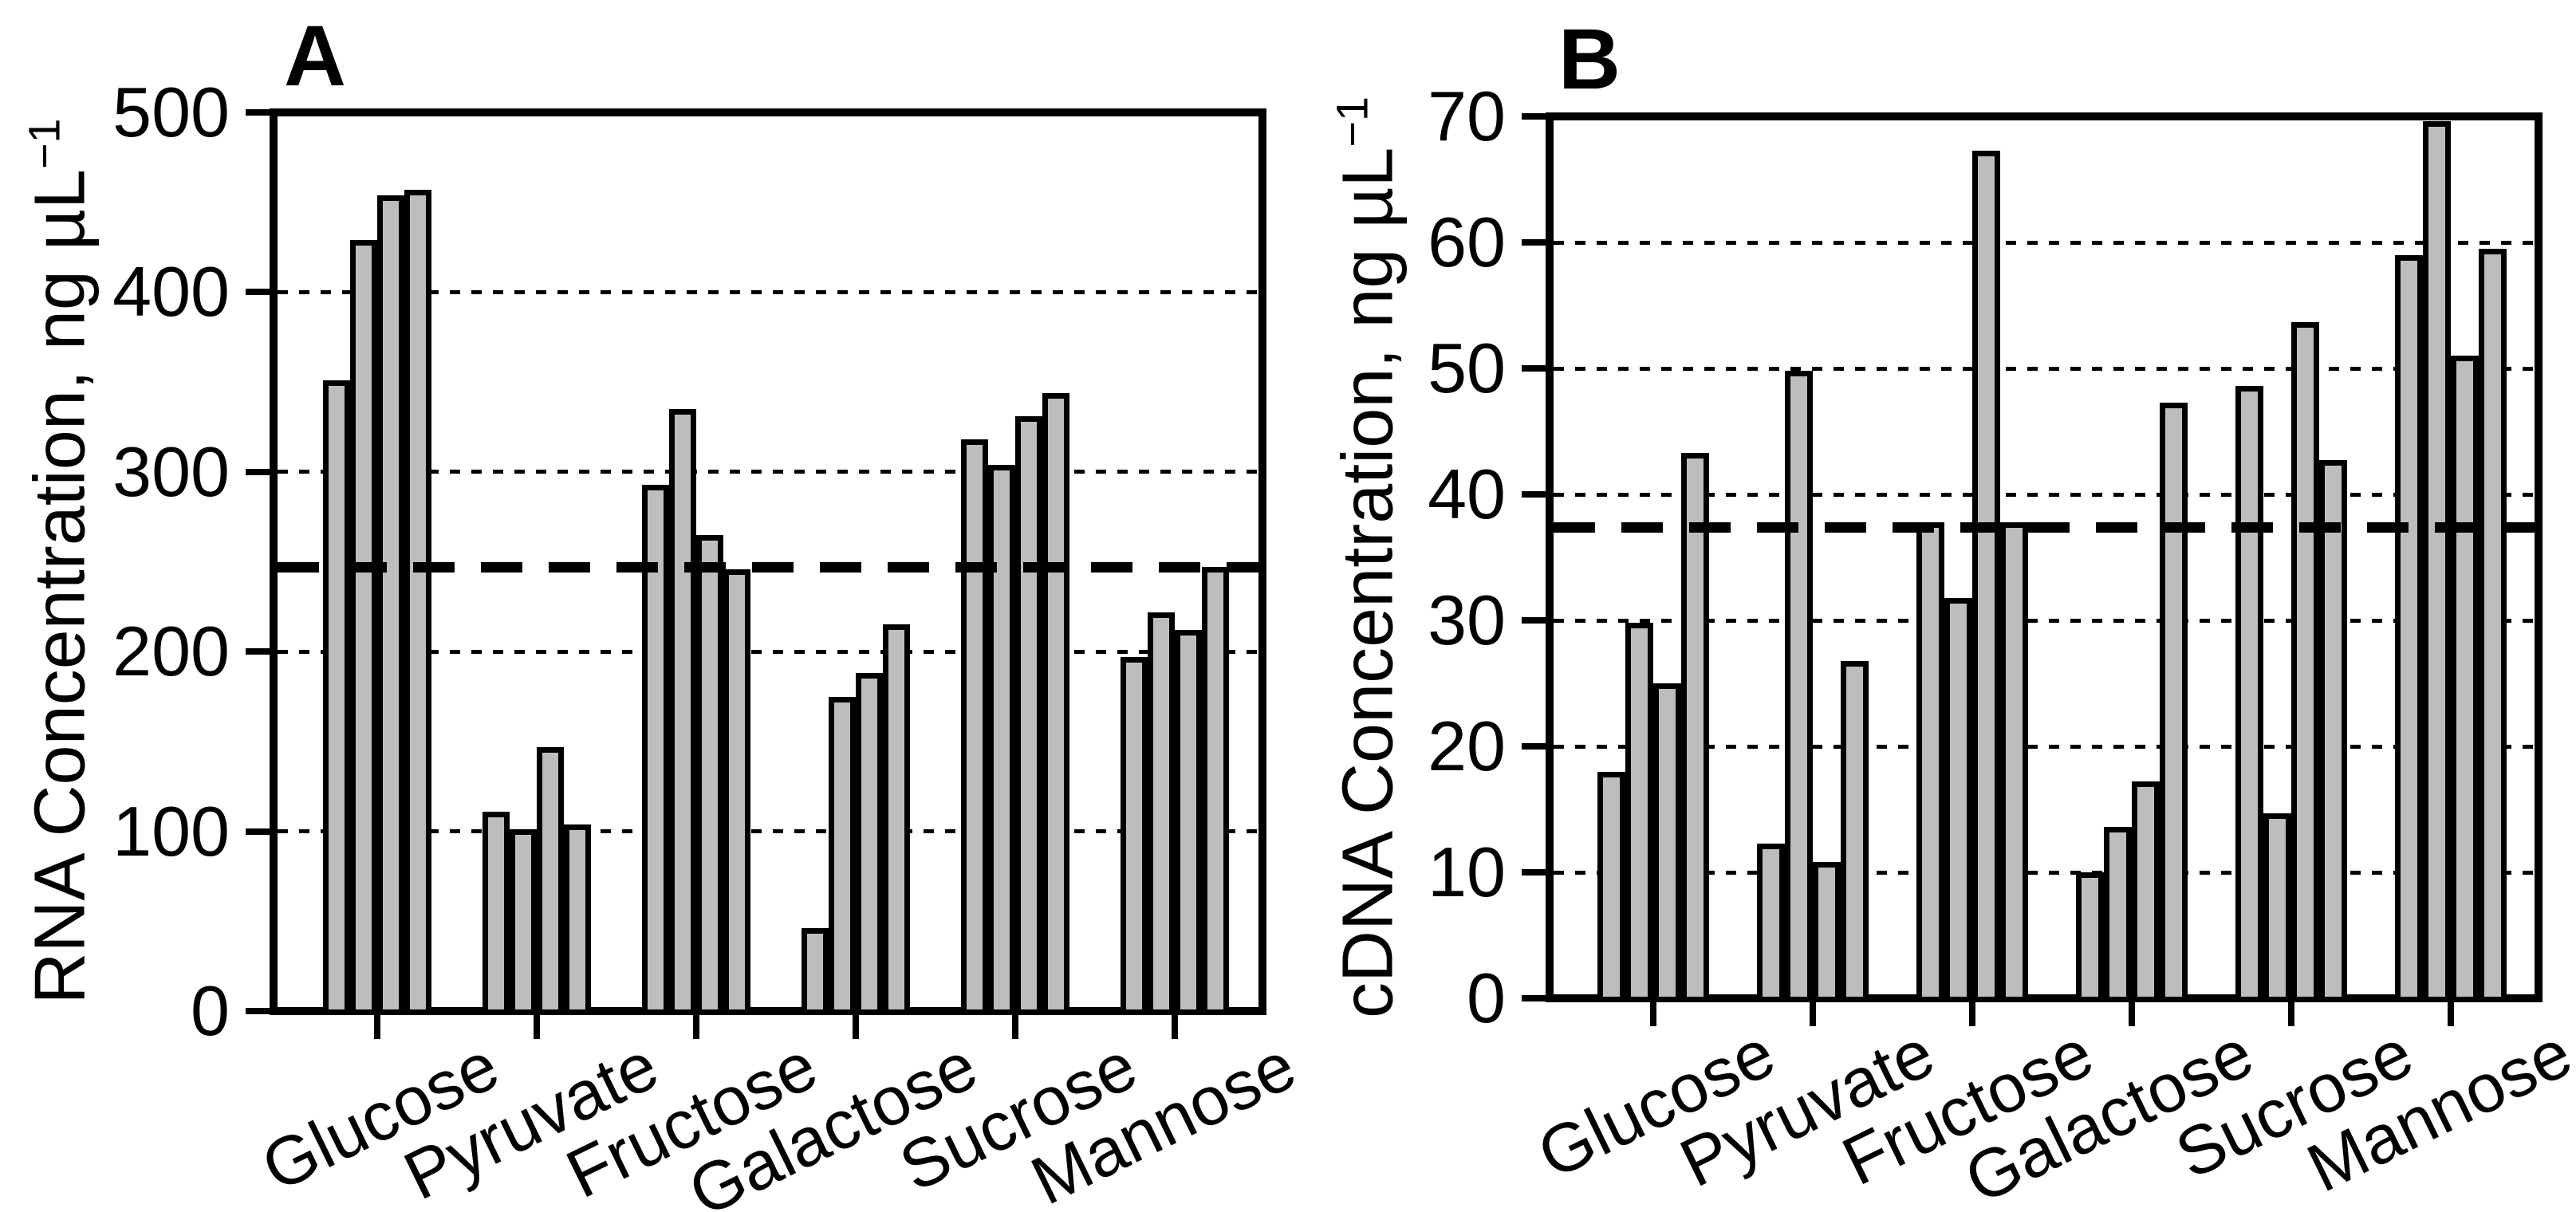 This screenshot has height=1212, width=2576. What do you see at coordinates (1467, 242) in the screenshot?
I see `panel-b-y-tick-label-60: 60` at bounding box center [1467, 242].